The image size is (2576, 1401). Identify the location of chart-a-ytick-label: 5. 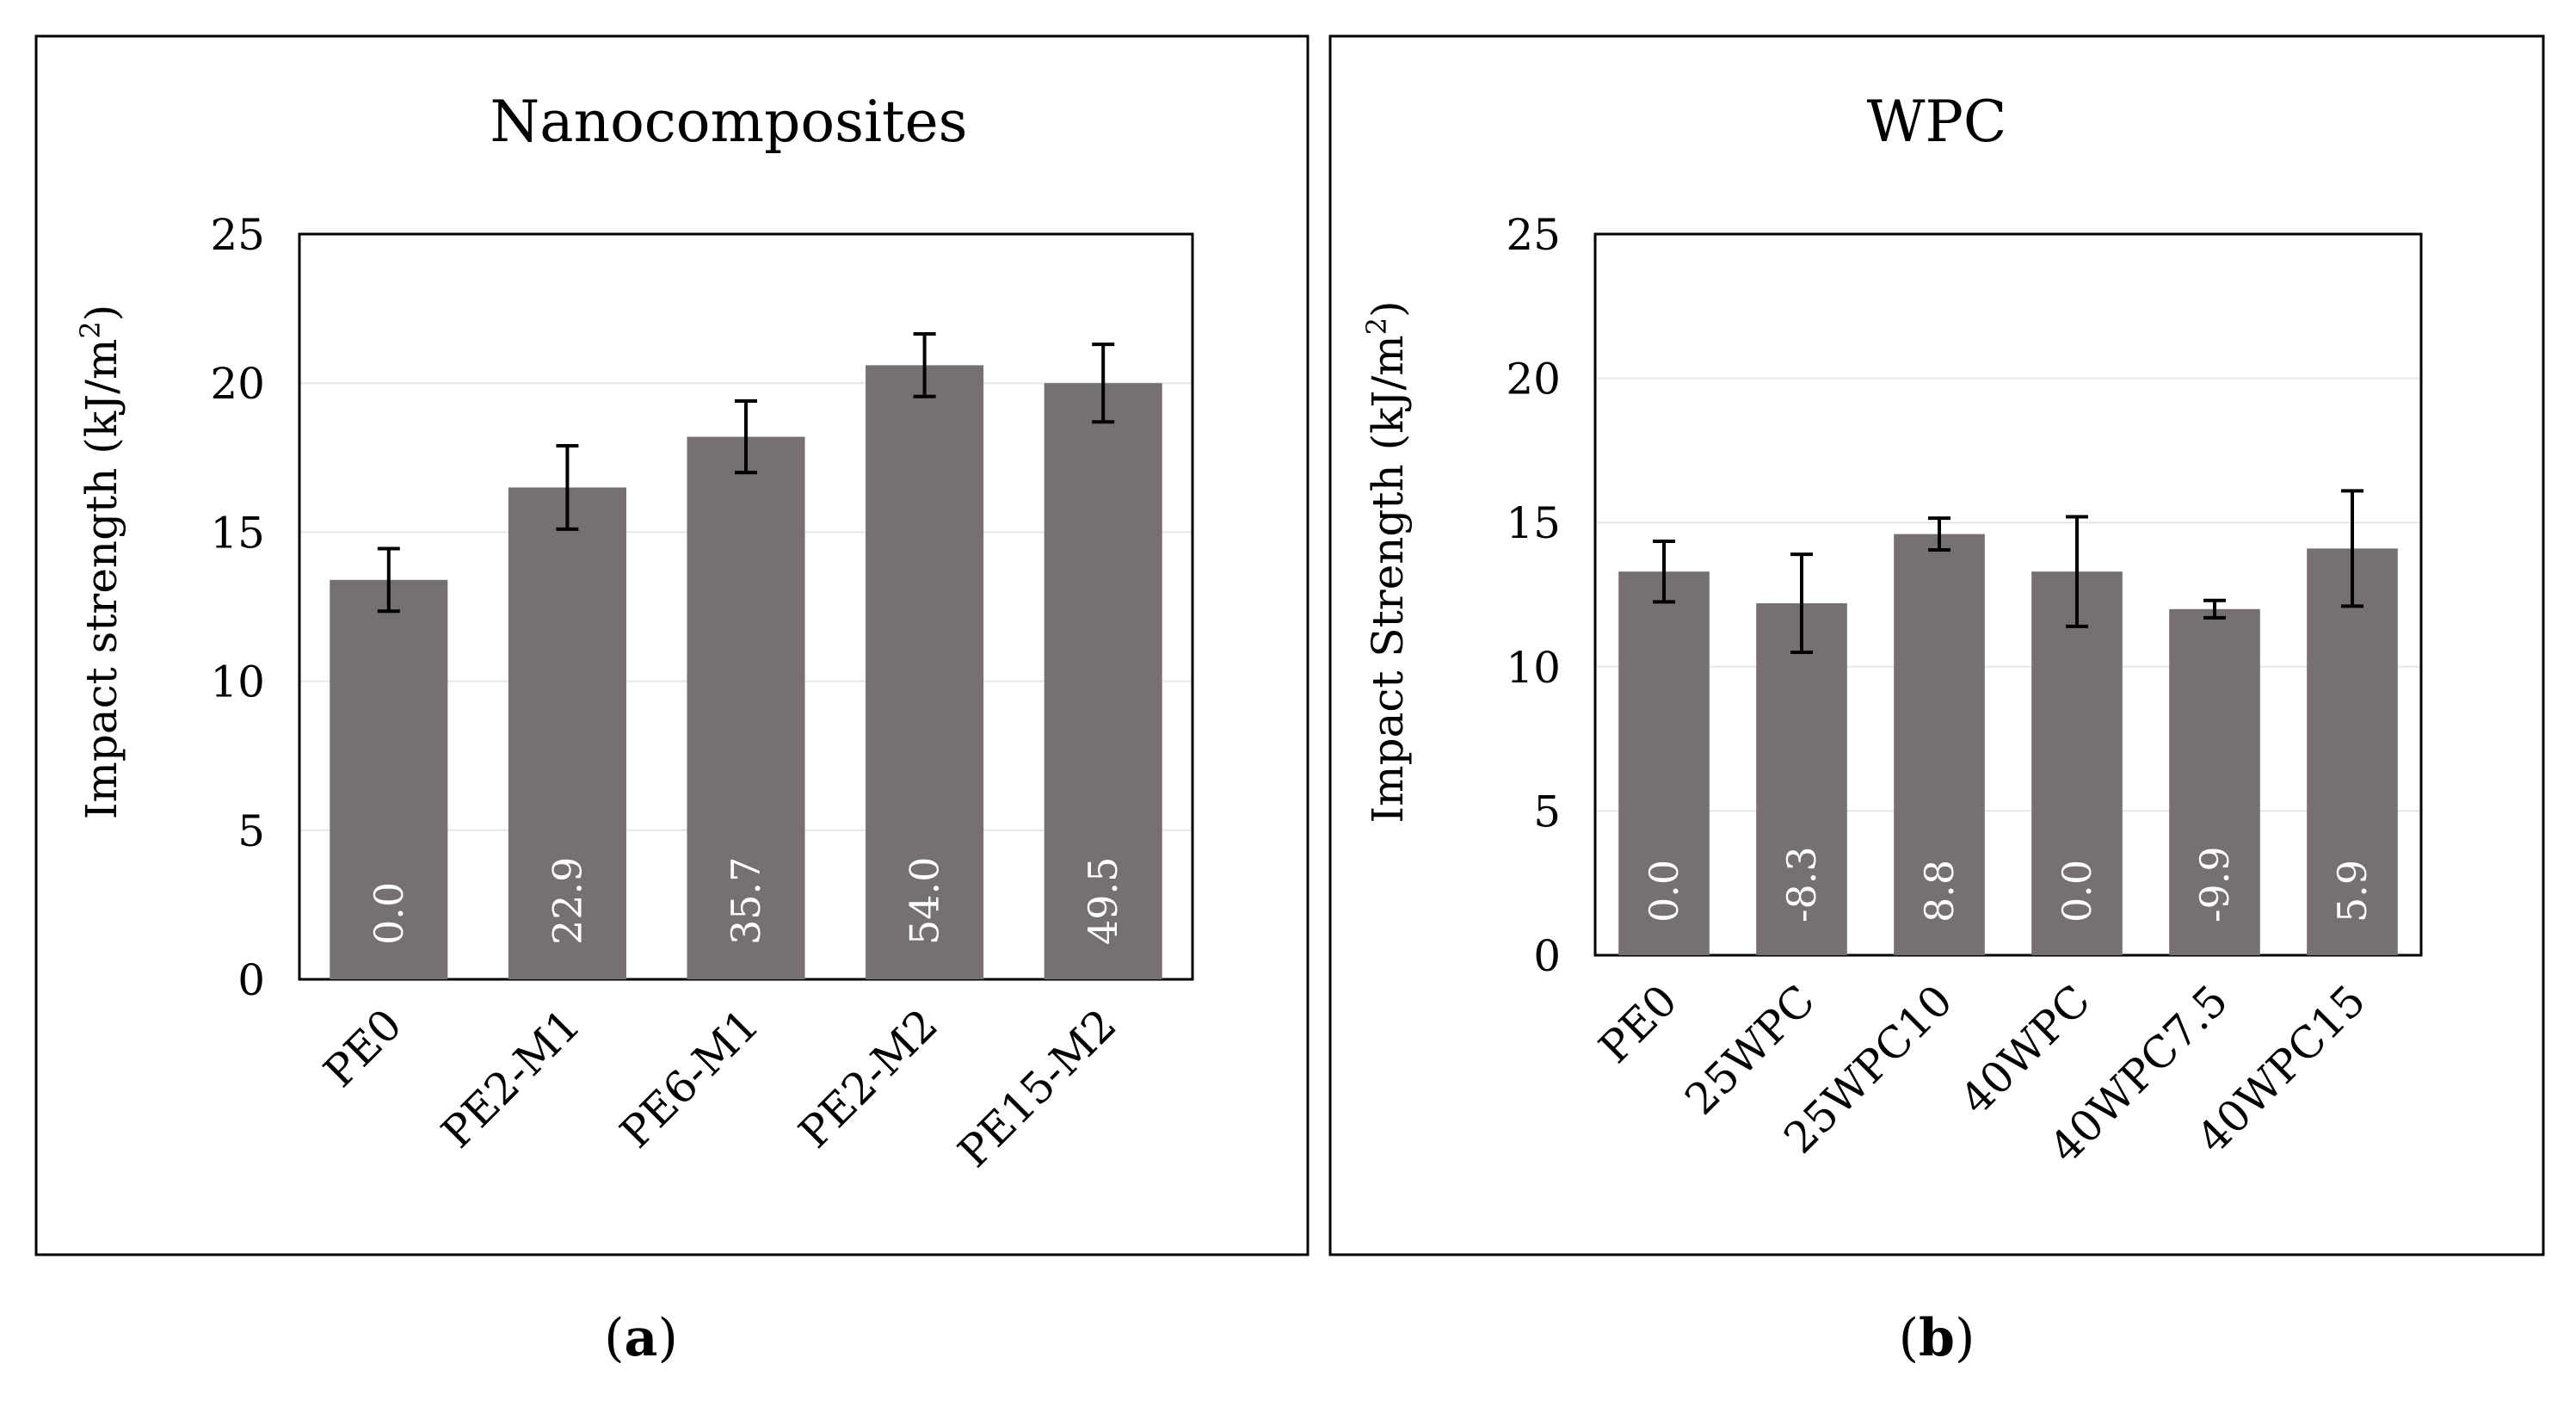
(251, 831).